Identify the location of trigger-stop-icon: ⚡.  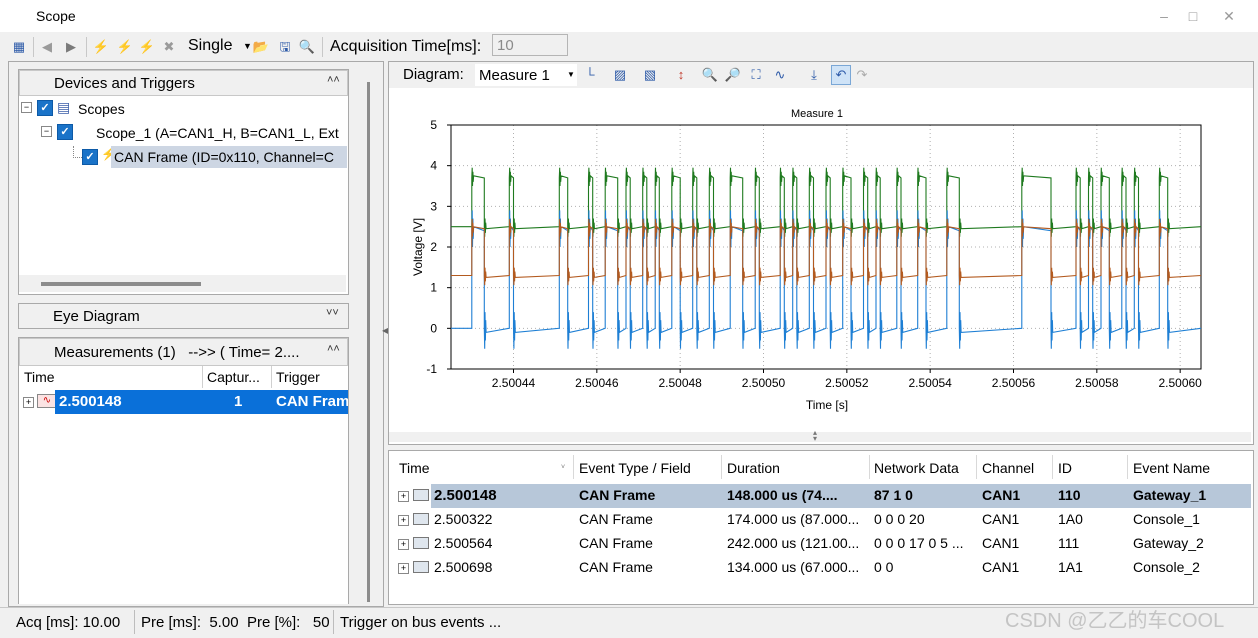
(125, 47).